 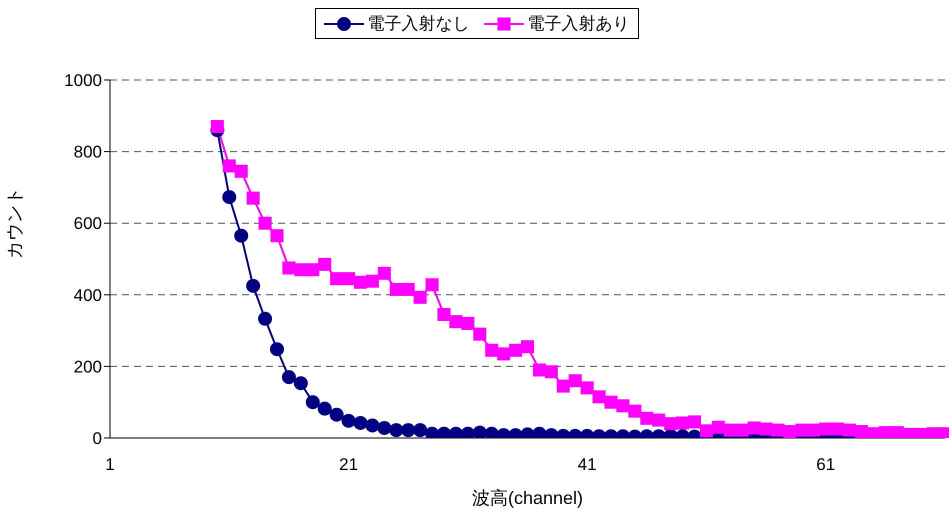 What do you see at coordinates (419, 24) in the screenshot?
I see `legend-label: 電子入射なし` at bounding box center [419, 24].